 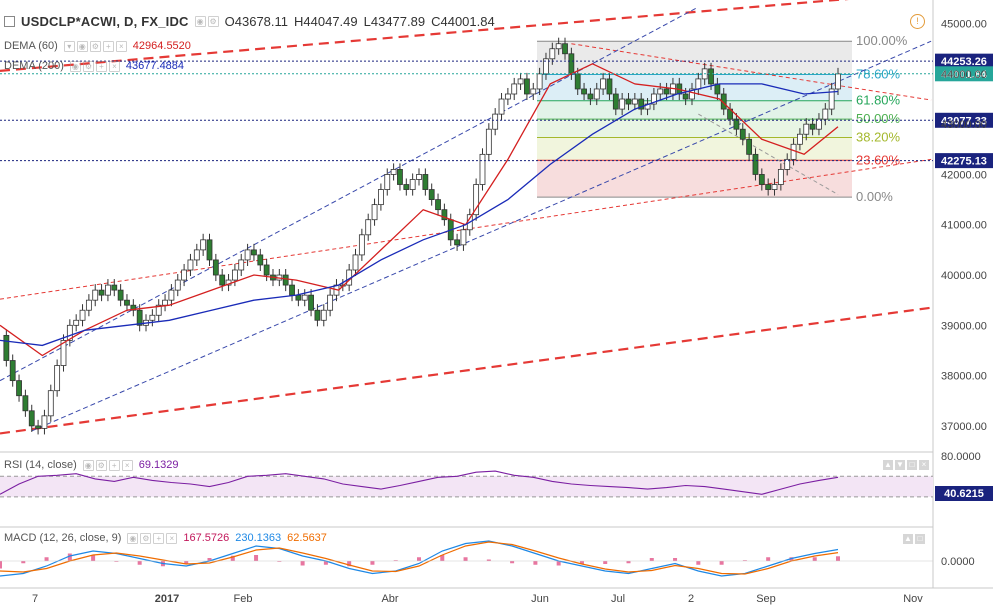 What do you see at coordinates (906, 465) in the screenshot?
I see `rsi-pane-controls: ▲ ▼ □ ×` at bounding box center [906, 465].